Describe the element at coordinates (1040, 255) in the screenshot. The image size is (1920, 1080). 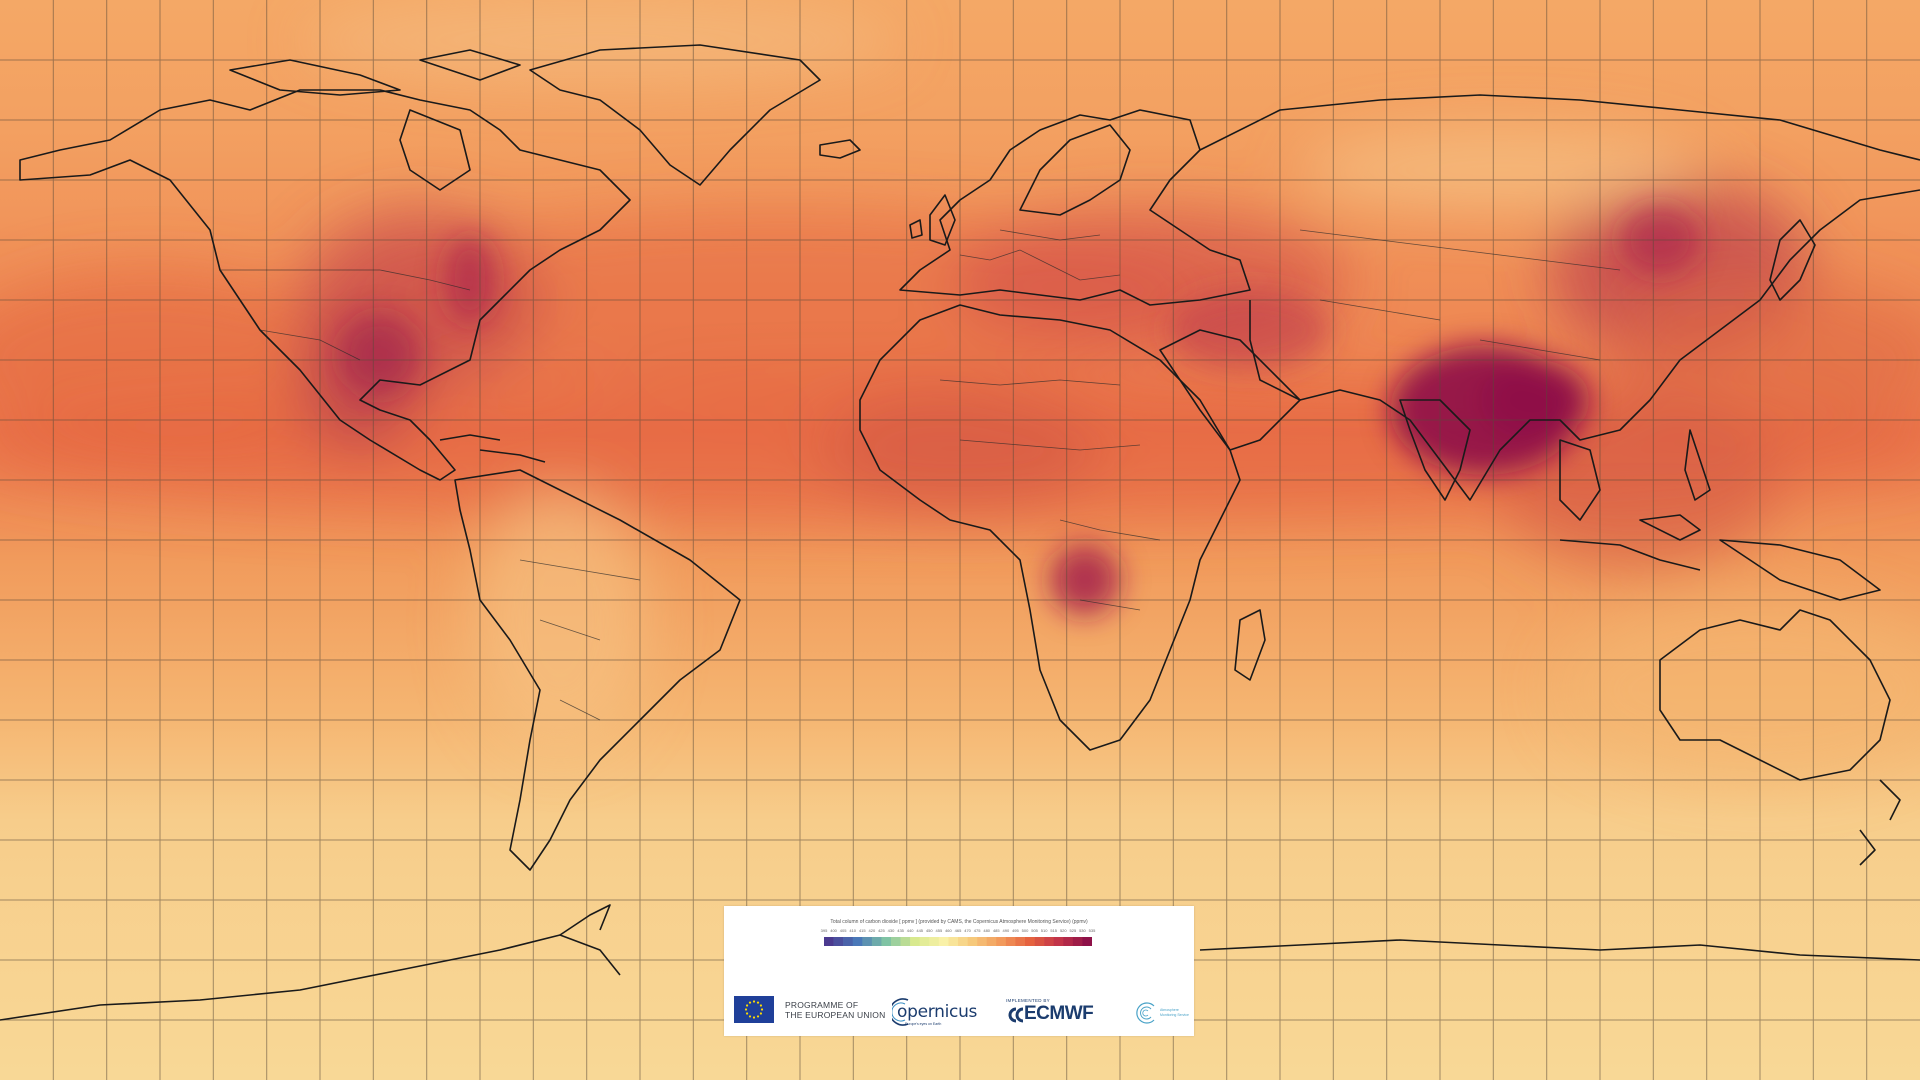
I see `borders-europe` at that location.